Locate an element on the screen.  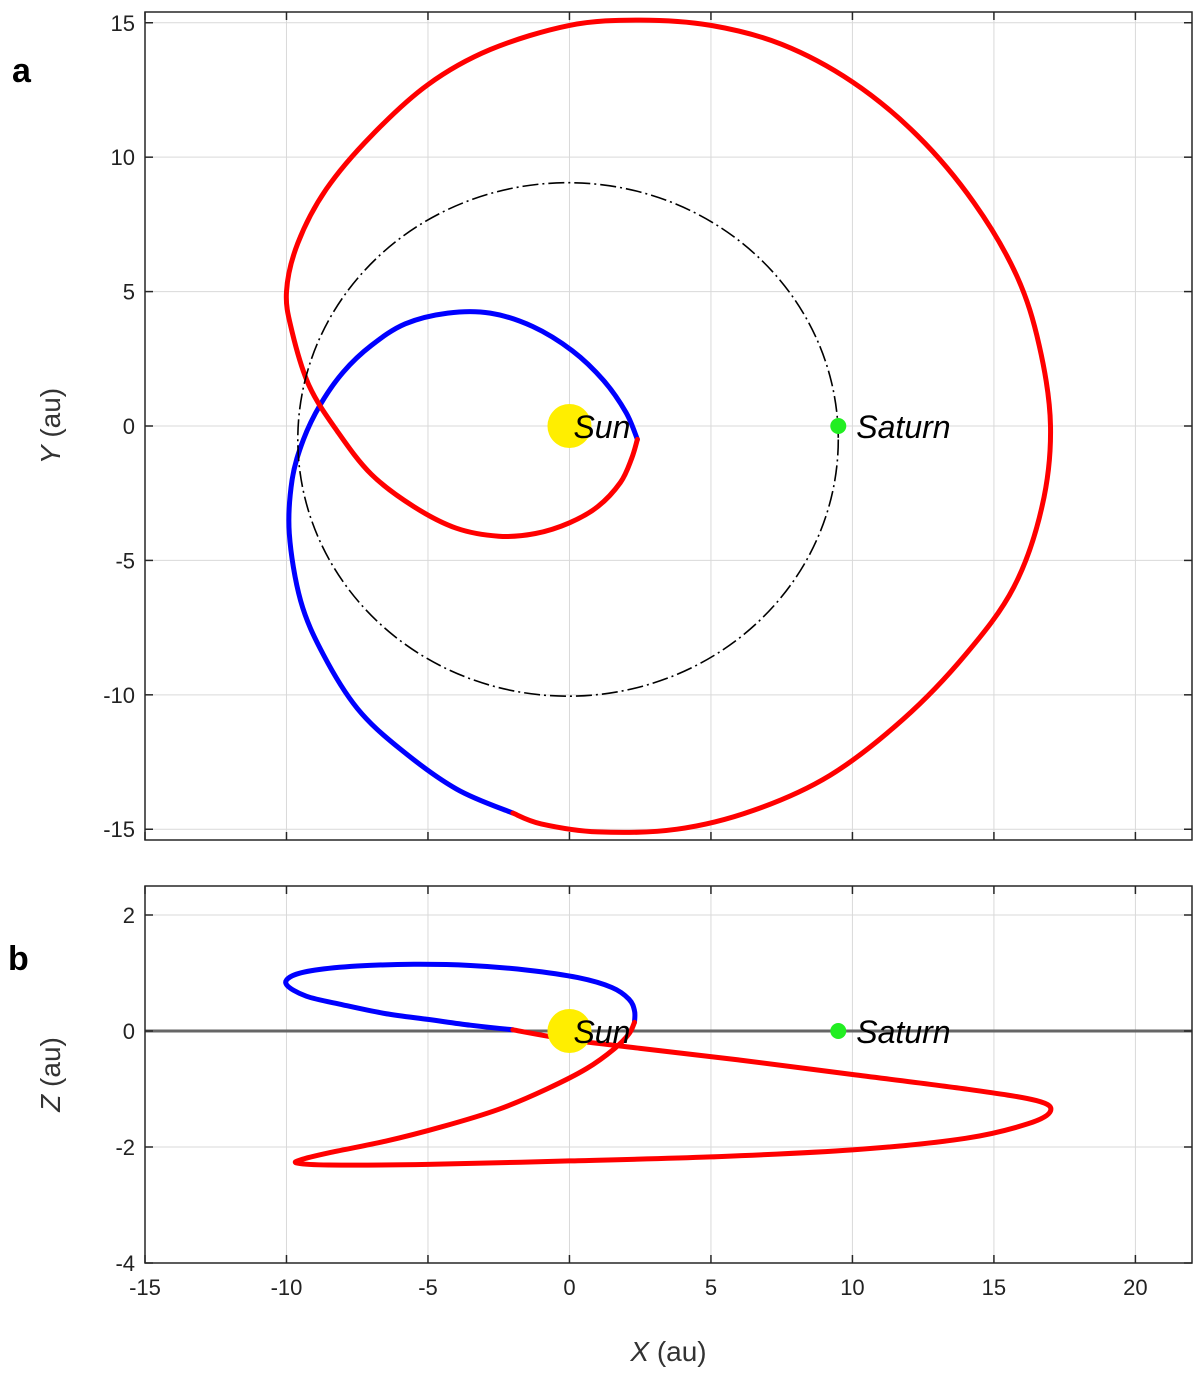
y-tick-label: -4 is located at coordinates (125, 1263).